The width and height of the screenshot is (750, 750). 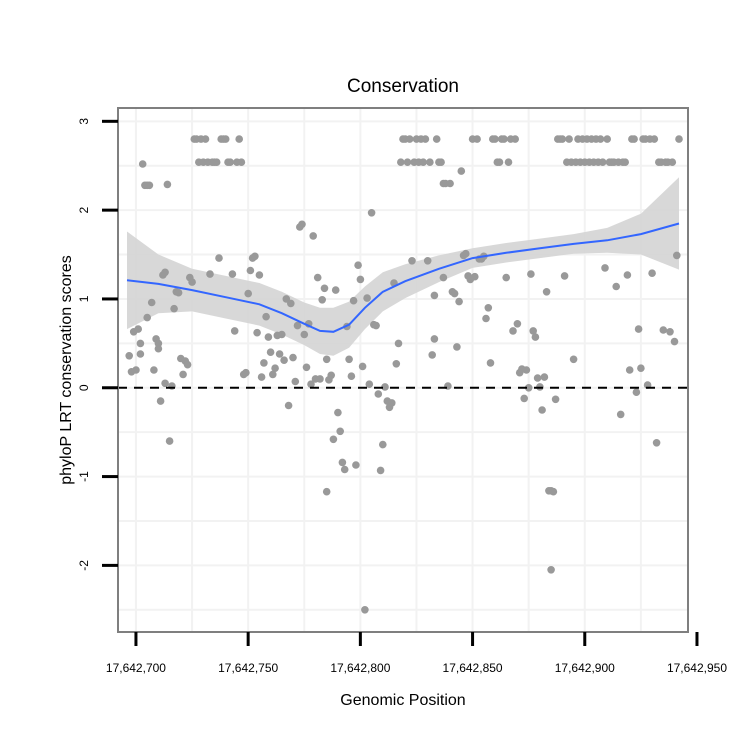 What do you see at coordinates (585, 668) in the screenshot?
I see `x-tick-label: 17,642,900` at bounding box center [585, 668].